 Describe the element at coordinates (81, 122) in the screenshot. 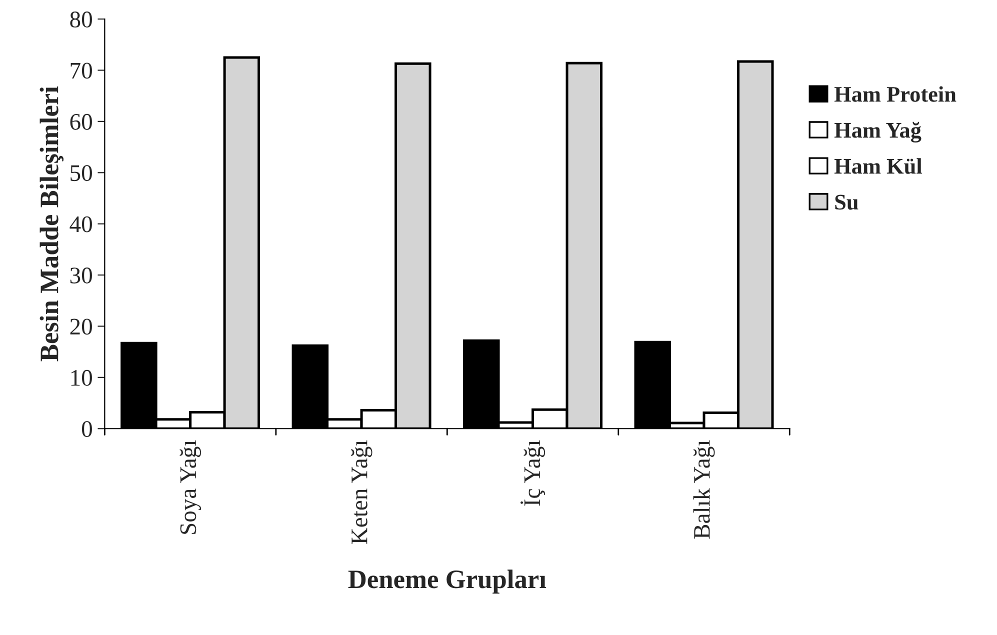

I see `y-tick-label: 60` at that location.